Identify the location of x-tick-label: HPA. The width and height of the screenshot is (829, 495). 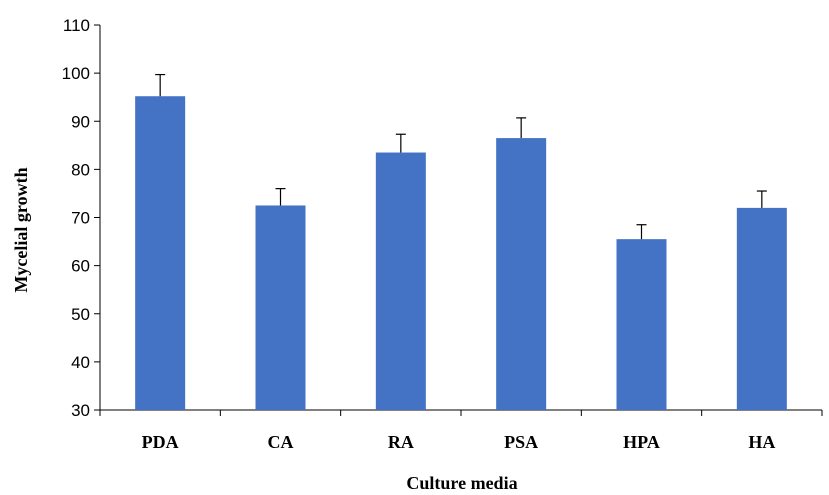
(641, 442).